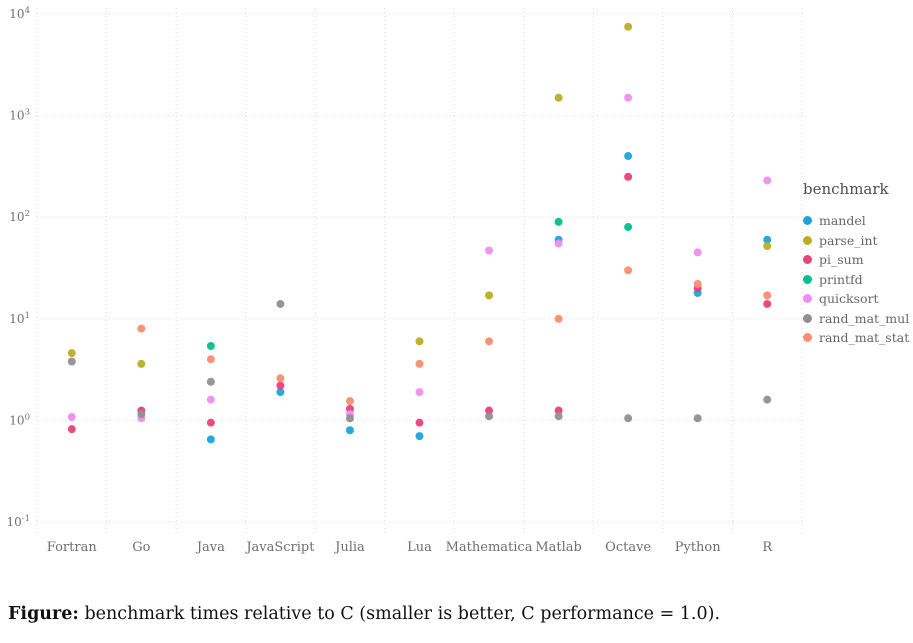 This screenshot has width=913, height=643. What do you see at coordinates (864, 318) in the screenshot?
I see `legend-label-rand_mat_mul: rand_mat_mul` at bounding box center [864, 318].